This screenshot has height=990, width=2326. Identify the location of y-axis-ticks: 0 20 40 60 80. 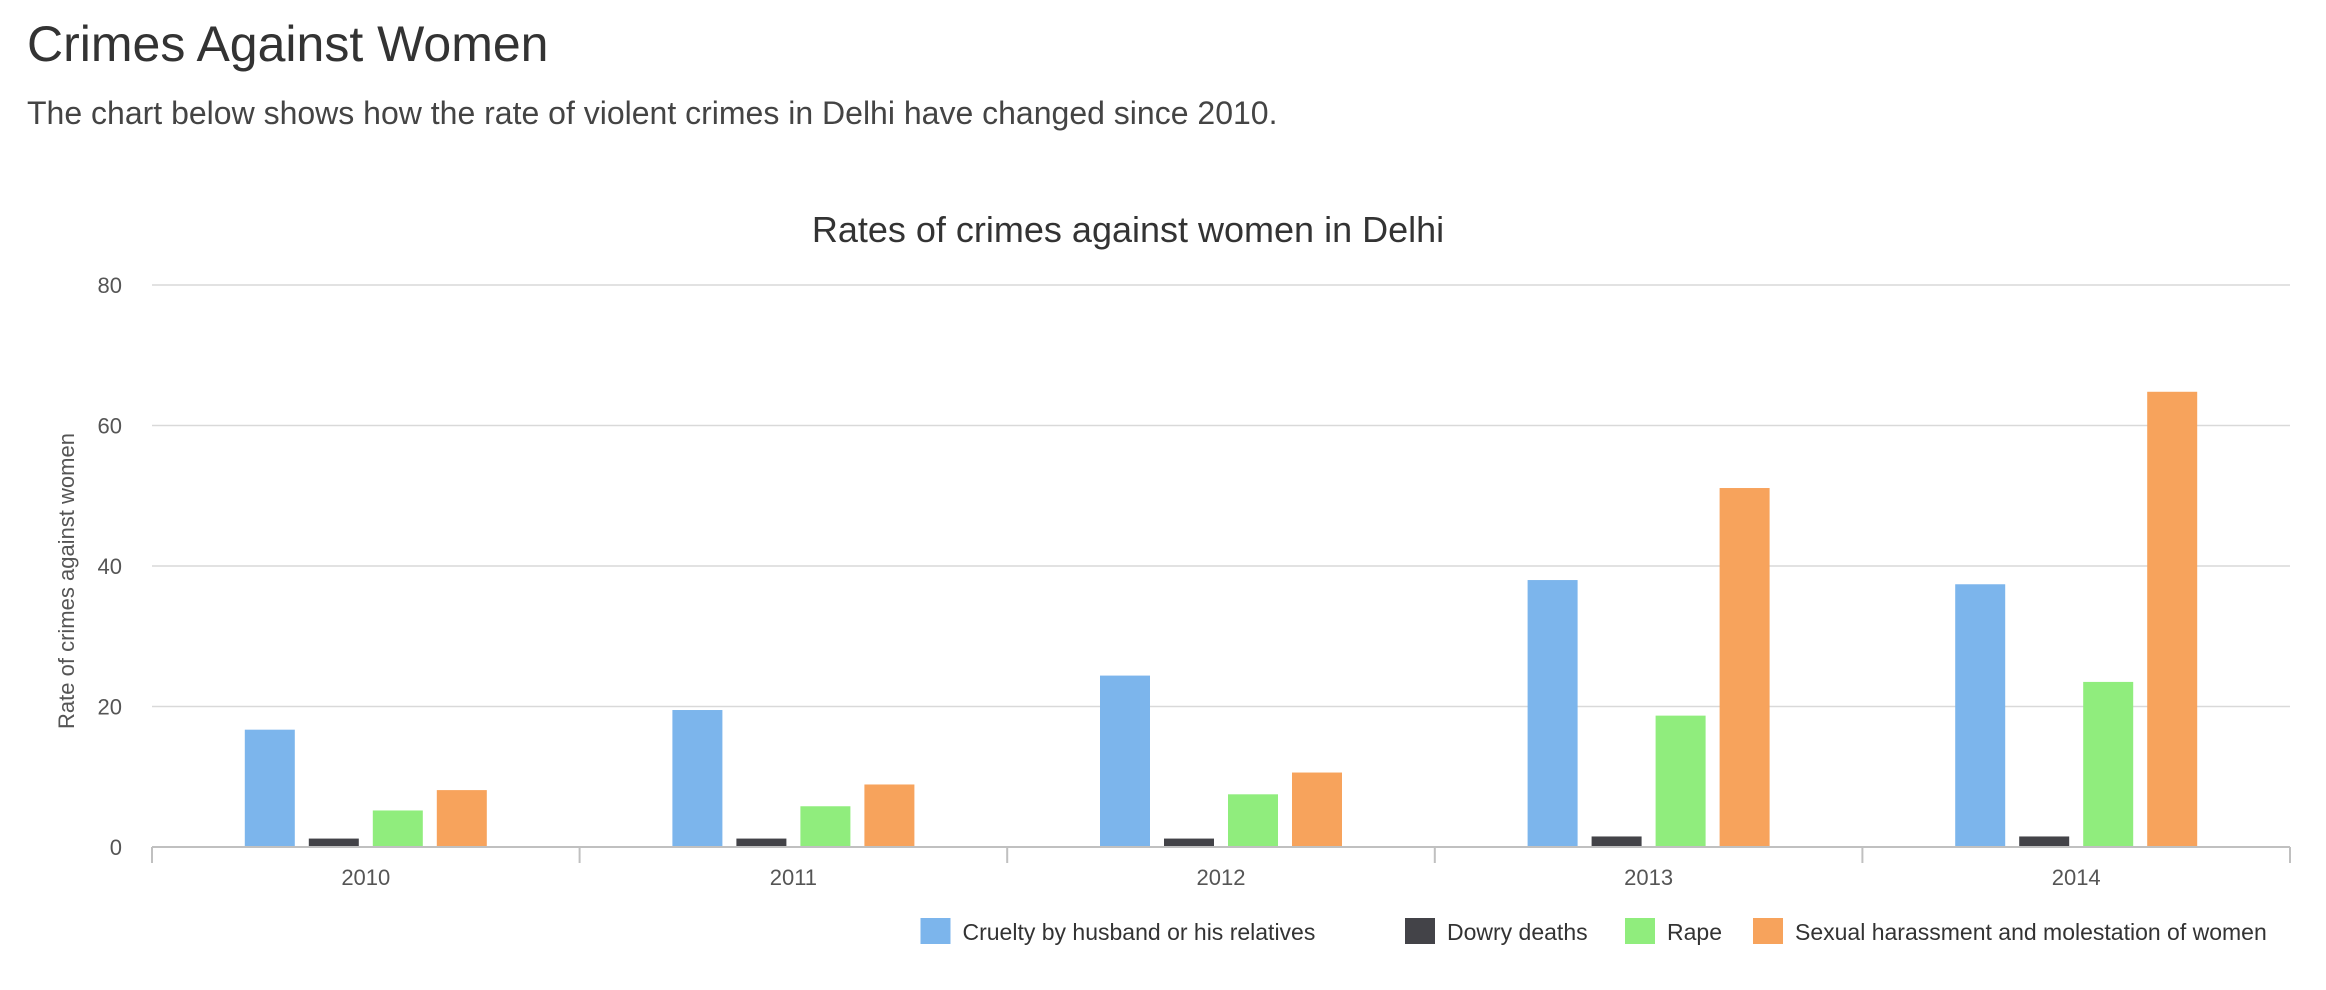
(110, 566).